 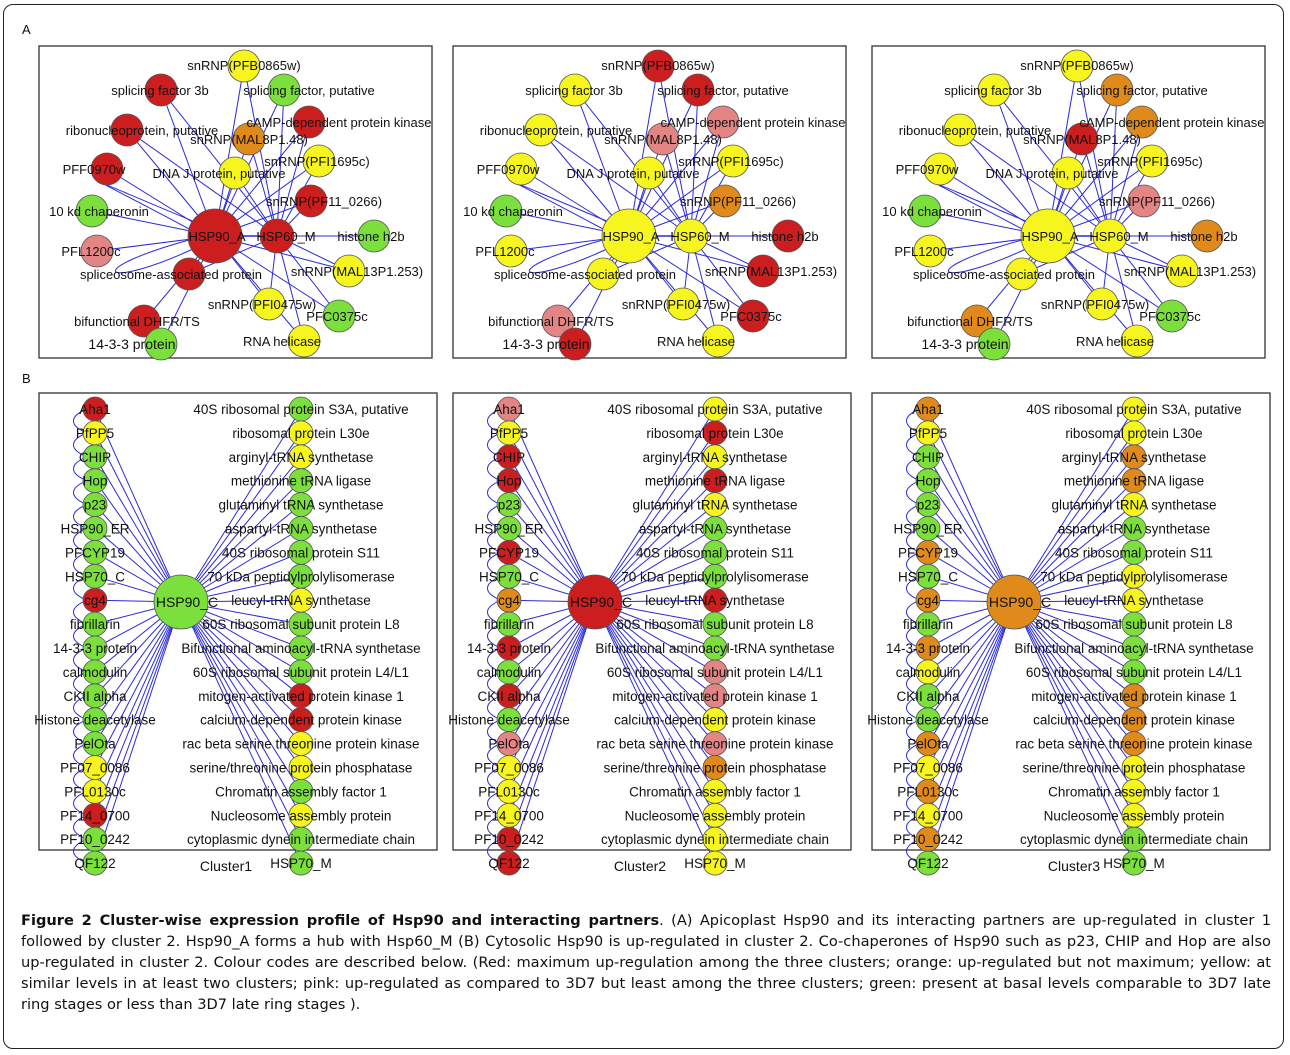 I want to click on label-pf07-0086: PF07_0086, so click(x=509, y=768).